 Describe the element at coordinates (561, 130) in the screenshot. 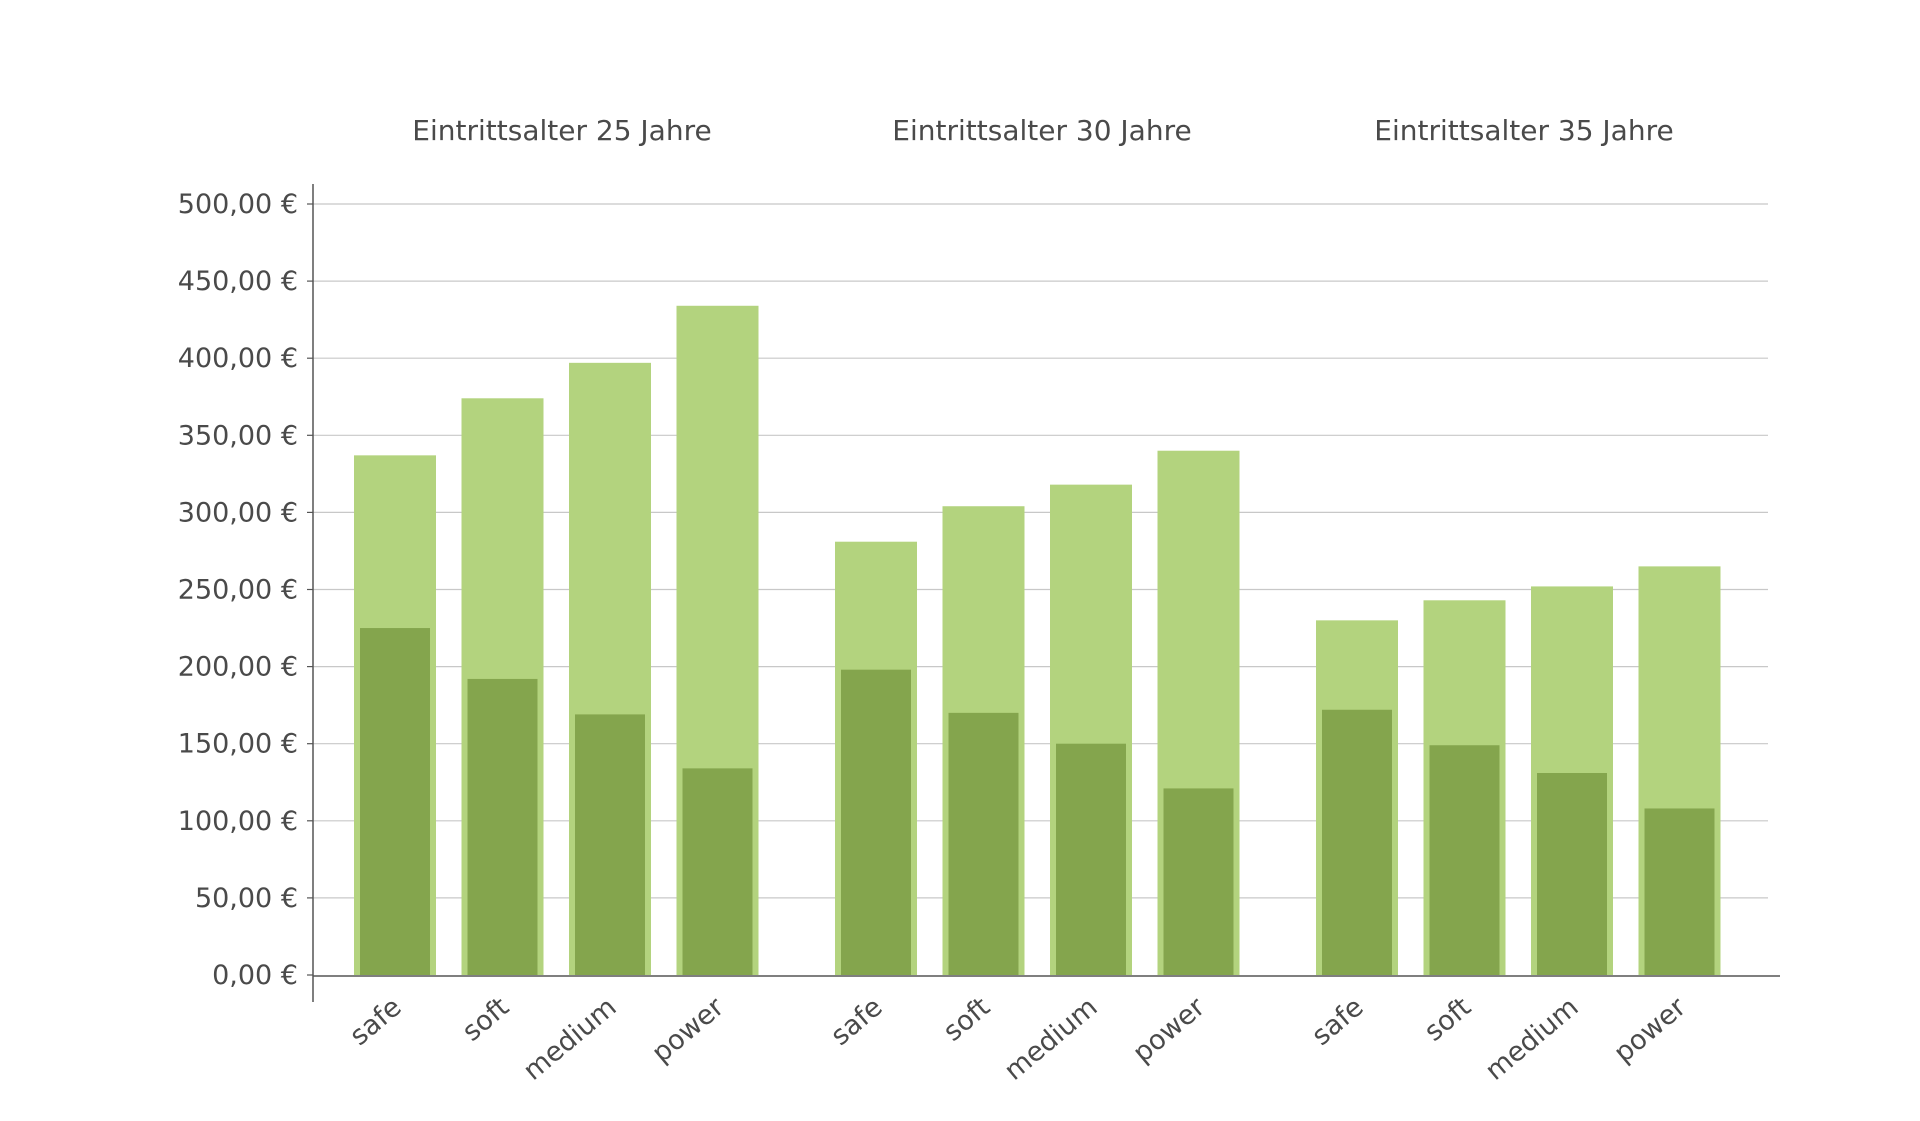

I see `group-title: Eintrittsalter 25 Jahre` at that location.